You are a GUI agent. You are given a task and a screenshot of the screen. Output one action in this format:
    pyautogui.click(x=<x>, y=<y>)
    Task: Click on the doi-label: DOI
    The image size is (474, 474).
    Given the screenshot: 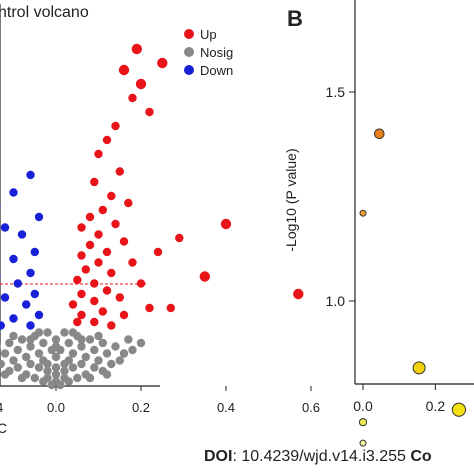 What is the action you would take?
    pyautogui.click(x=218, y=456)
    